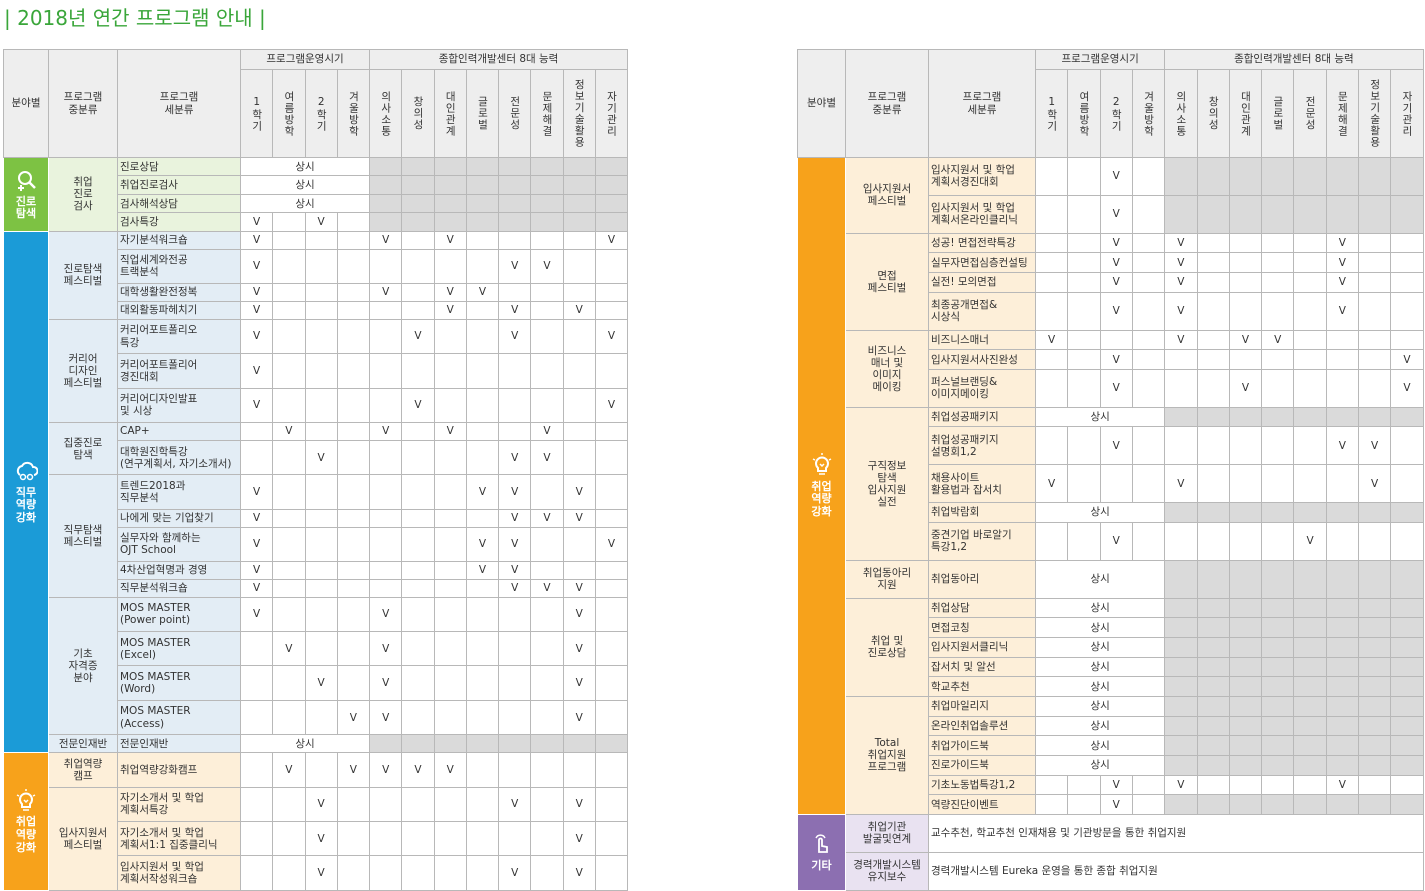  I want to click on program-cell: 자기소개서 및 학업 계획서특강, so click(179, 804).